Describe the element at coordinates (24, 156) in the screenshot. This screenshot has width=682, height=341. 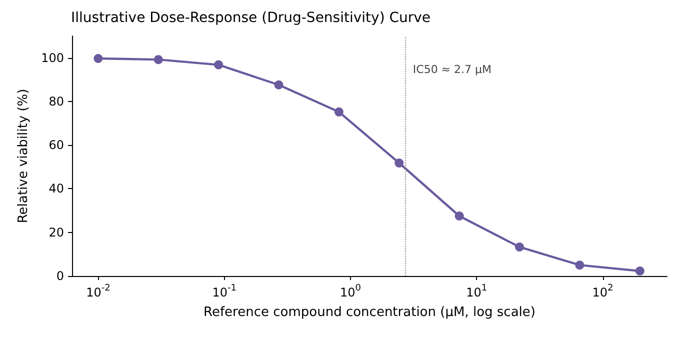
I see `y-axis-title: Relative viability (%)` at that location.